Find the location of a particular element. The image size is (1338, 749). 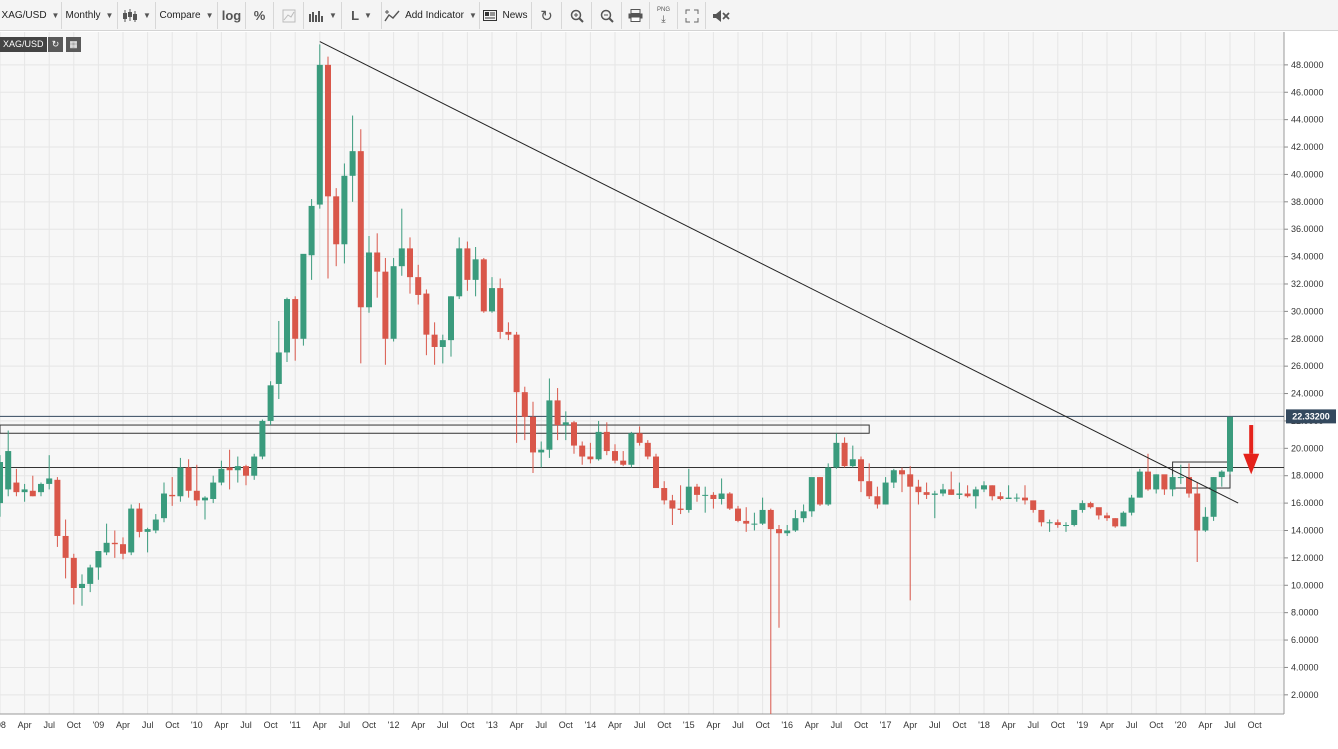

sound-toggle-button is located at coordinates (721, 15).